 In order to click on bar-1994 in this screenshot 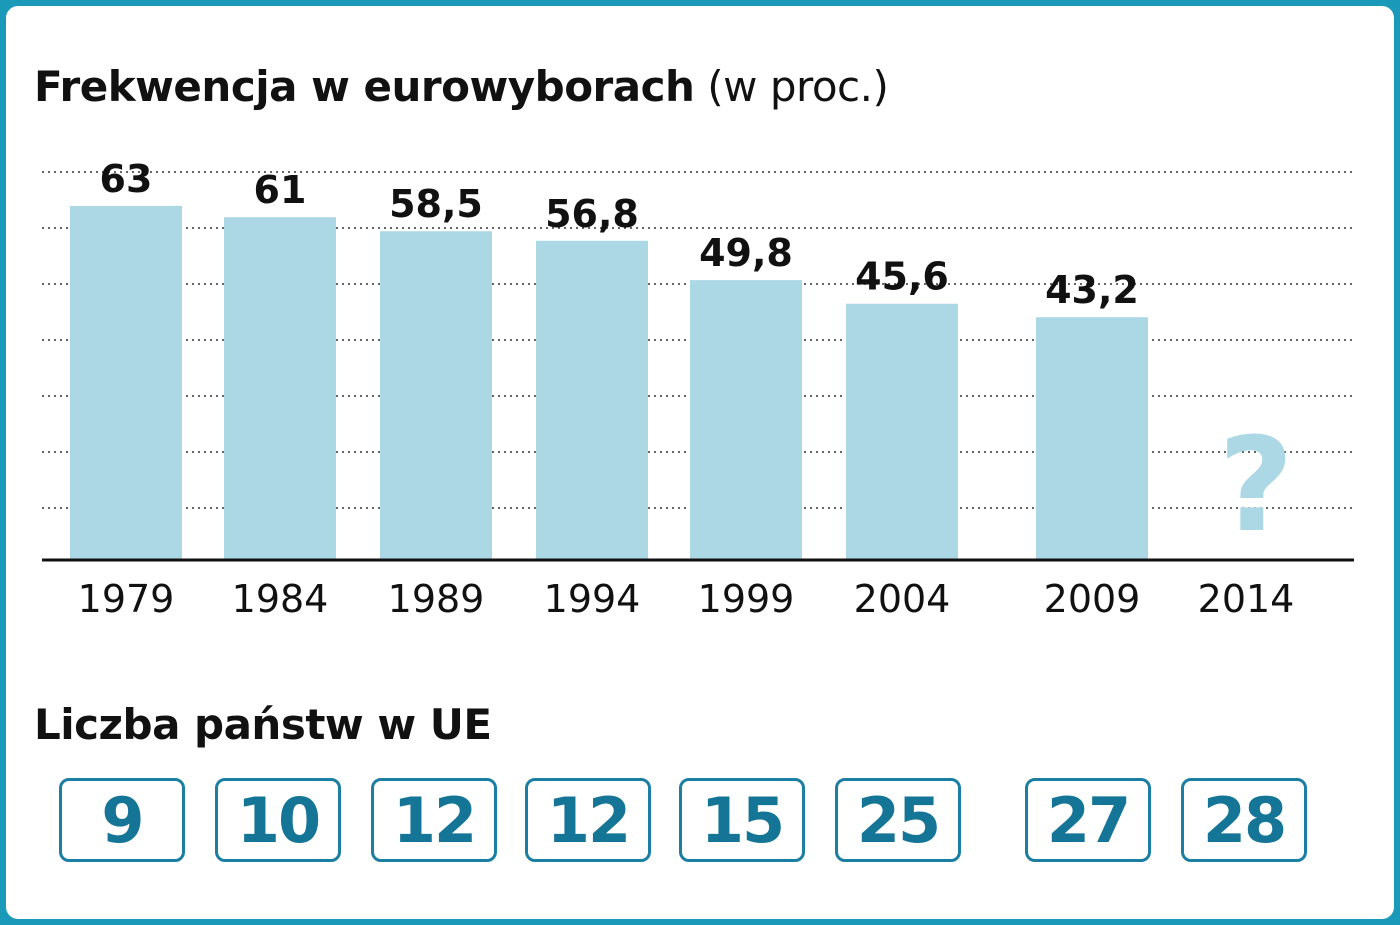, I will do `click(592, 400)`.